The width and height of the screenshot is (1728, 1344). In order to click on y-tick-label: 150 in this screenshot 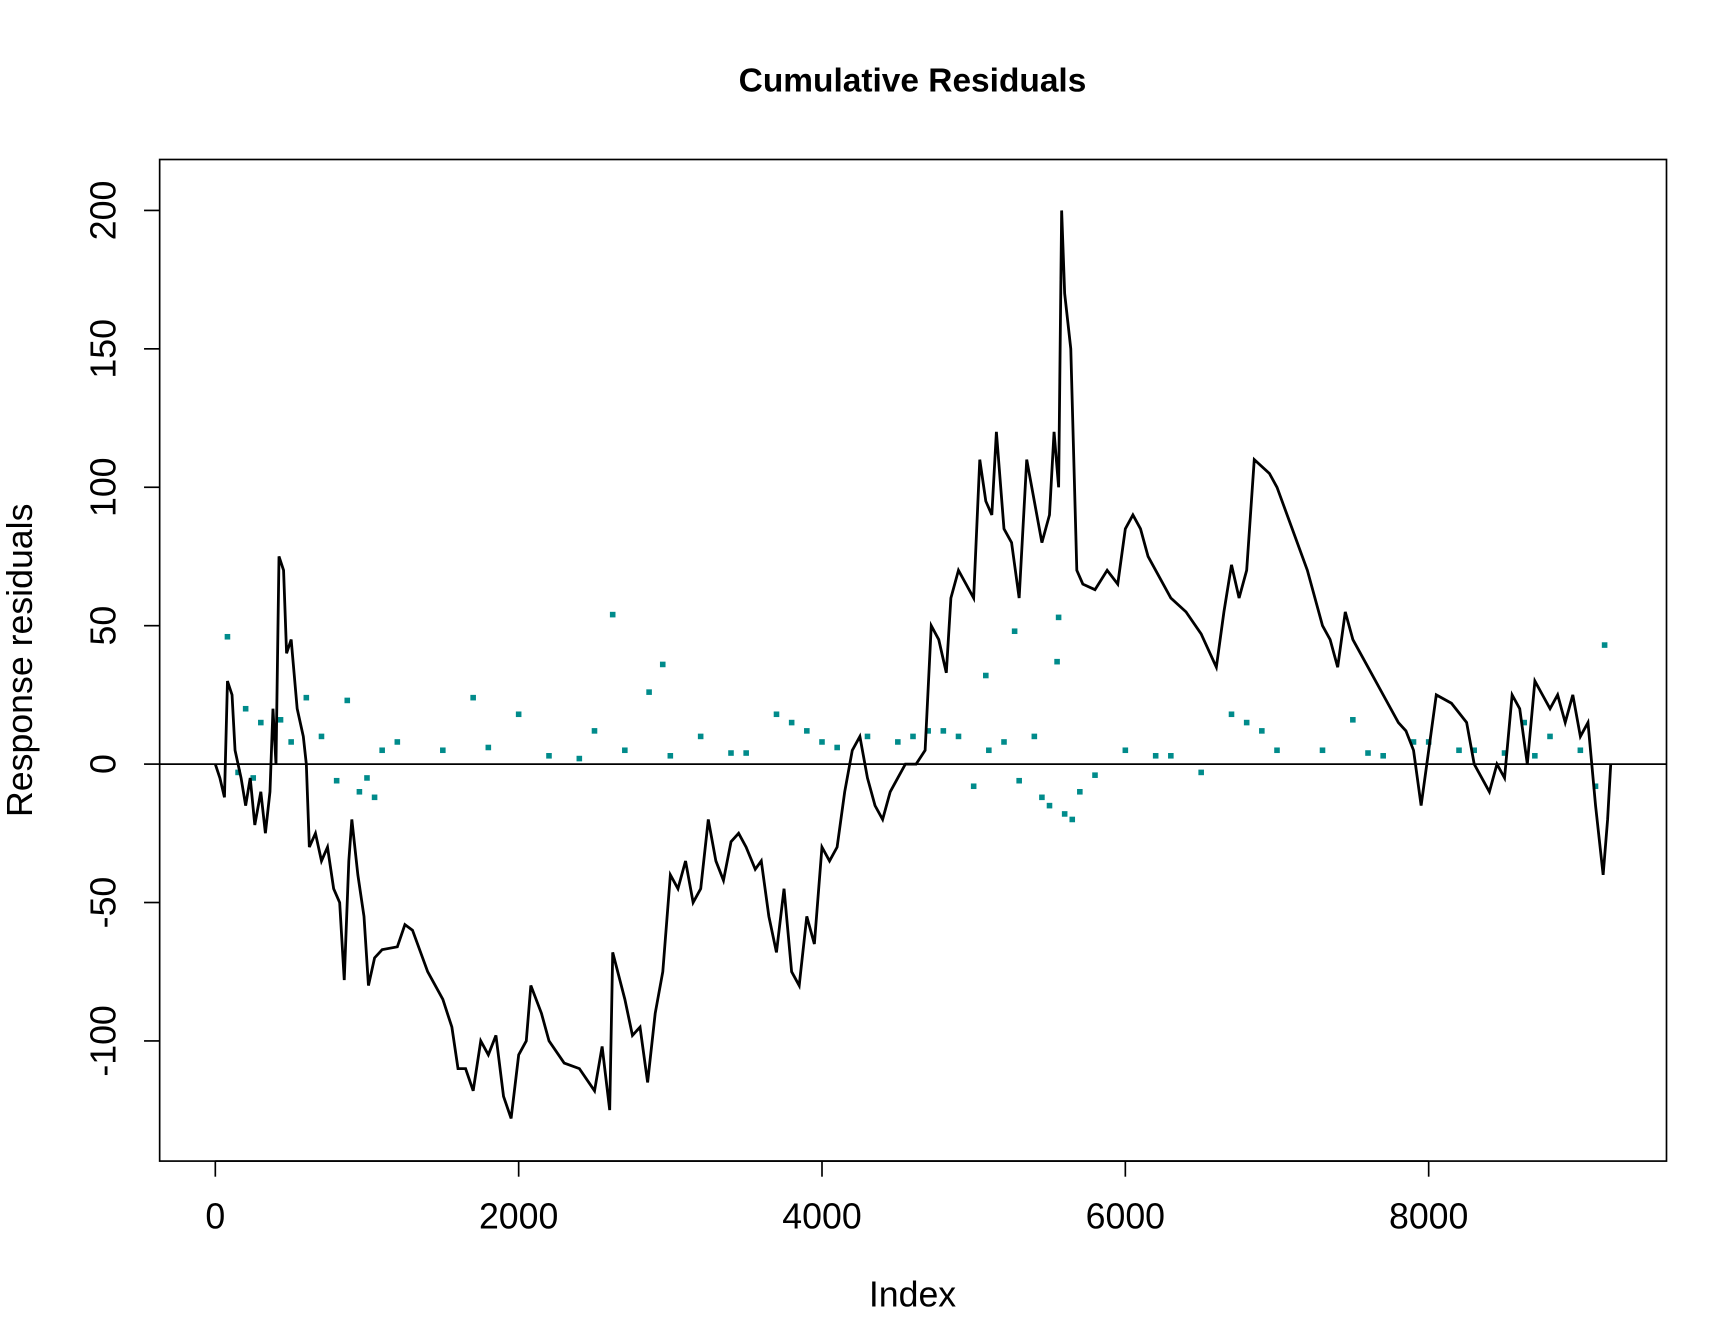, I will do `click(104, 349)`.